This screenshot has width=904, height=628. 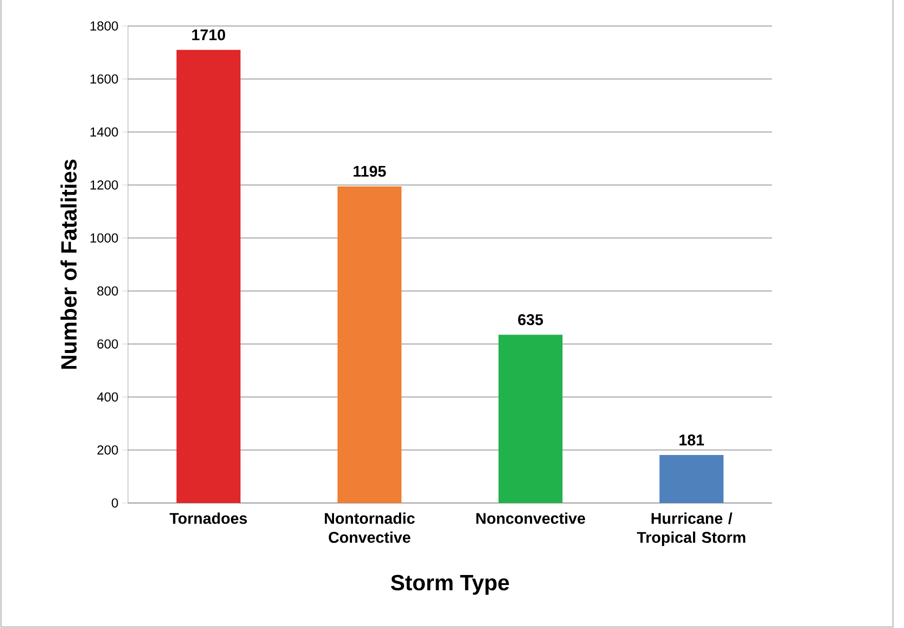 I want to click on data-label: 181, so click(x=692, y=440).